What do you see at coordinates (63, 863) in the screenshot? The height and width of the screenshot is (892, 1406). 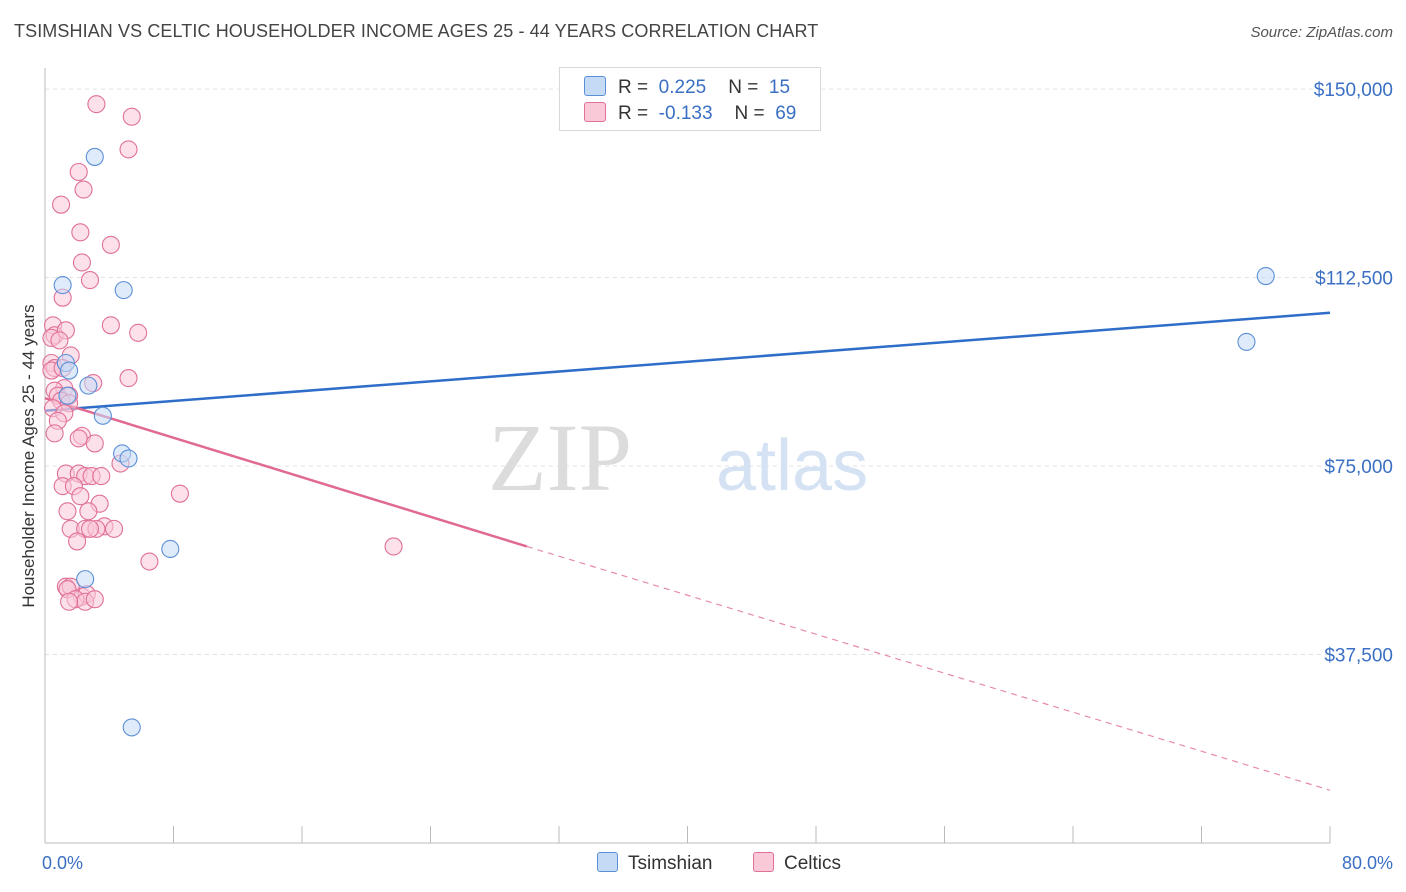 I see `x-tick-label-min: 0.0%` at bounding box center [63, 863].